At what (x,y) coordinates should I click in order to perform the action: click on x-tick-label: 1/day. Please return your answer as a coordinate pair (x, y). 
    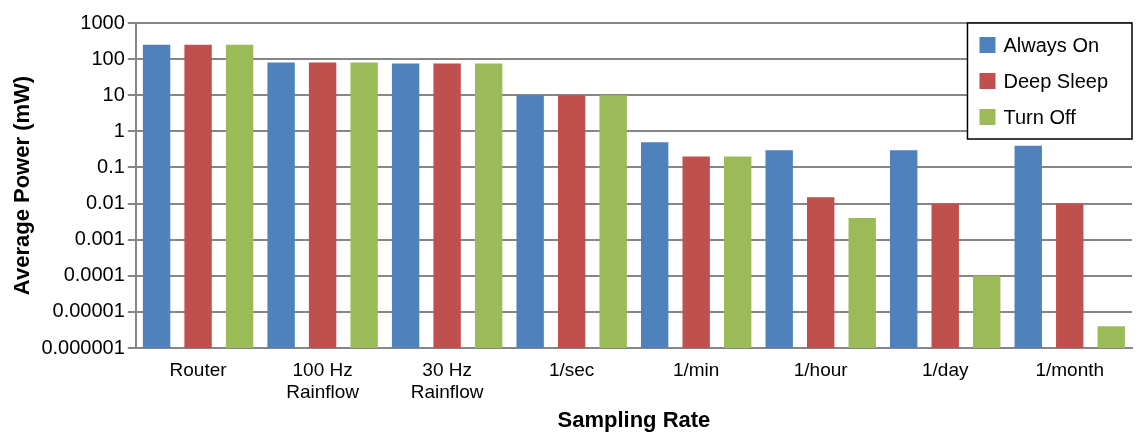
    Looking at the image, I should click on (945, 369).